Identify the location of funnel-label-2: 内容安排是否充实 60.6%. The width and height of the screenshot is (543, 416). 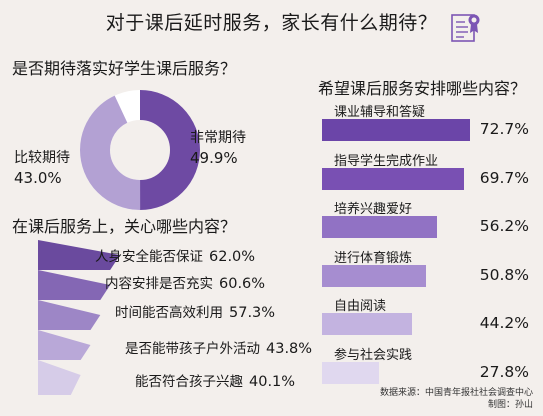
(185, 282).